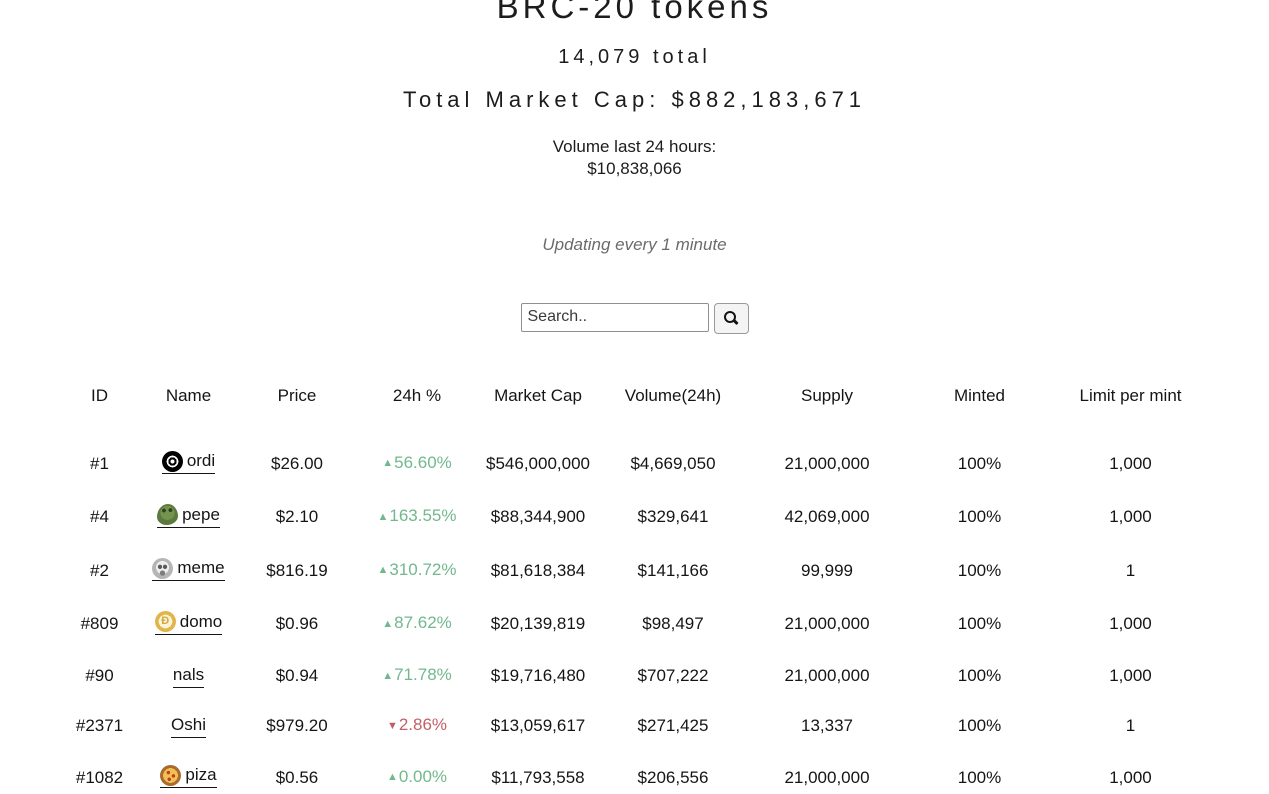  What do you see at coordinates (827, 725) in the screenshot?
I see `token-supply: 13,337` at bounding box center [827, 725].